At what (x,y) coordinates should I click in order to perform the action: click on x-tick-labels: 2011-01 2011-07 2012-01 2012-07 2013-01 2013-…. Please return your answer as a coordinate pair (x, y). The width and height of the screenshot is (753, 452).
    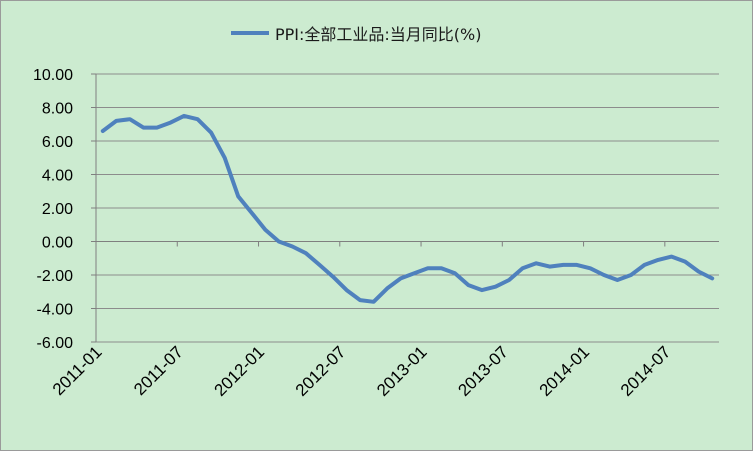
    Looking at the image, I should click on (361, 371).